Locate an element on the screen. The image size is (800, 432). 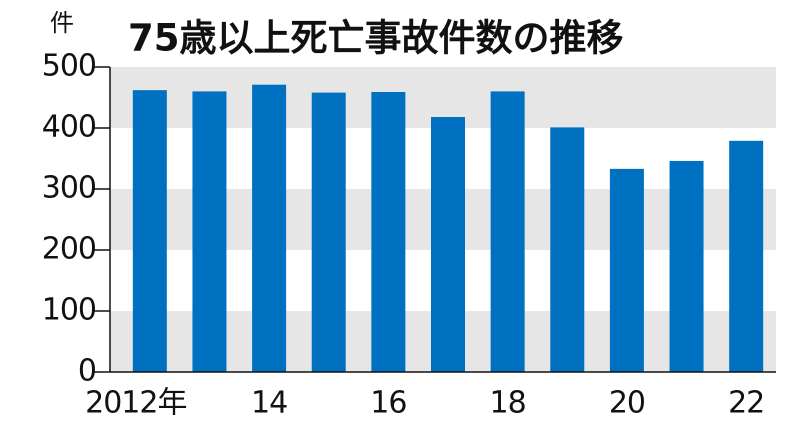
y-tick-label: 500 is located at coordinates (69, 66).